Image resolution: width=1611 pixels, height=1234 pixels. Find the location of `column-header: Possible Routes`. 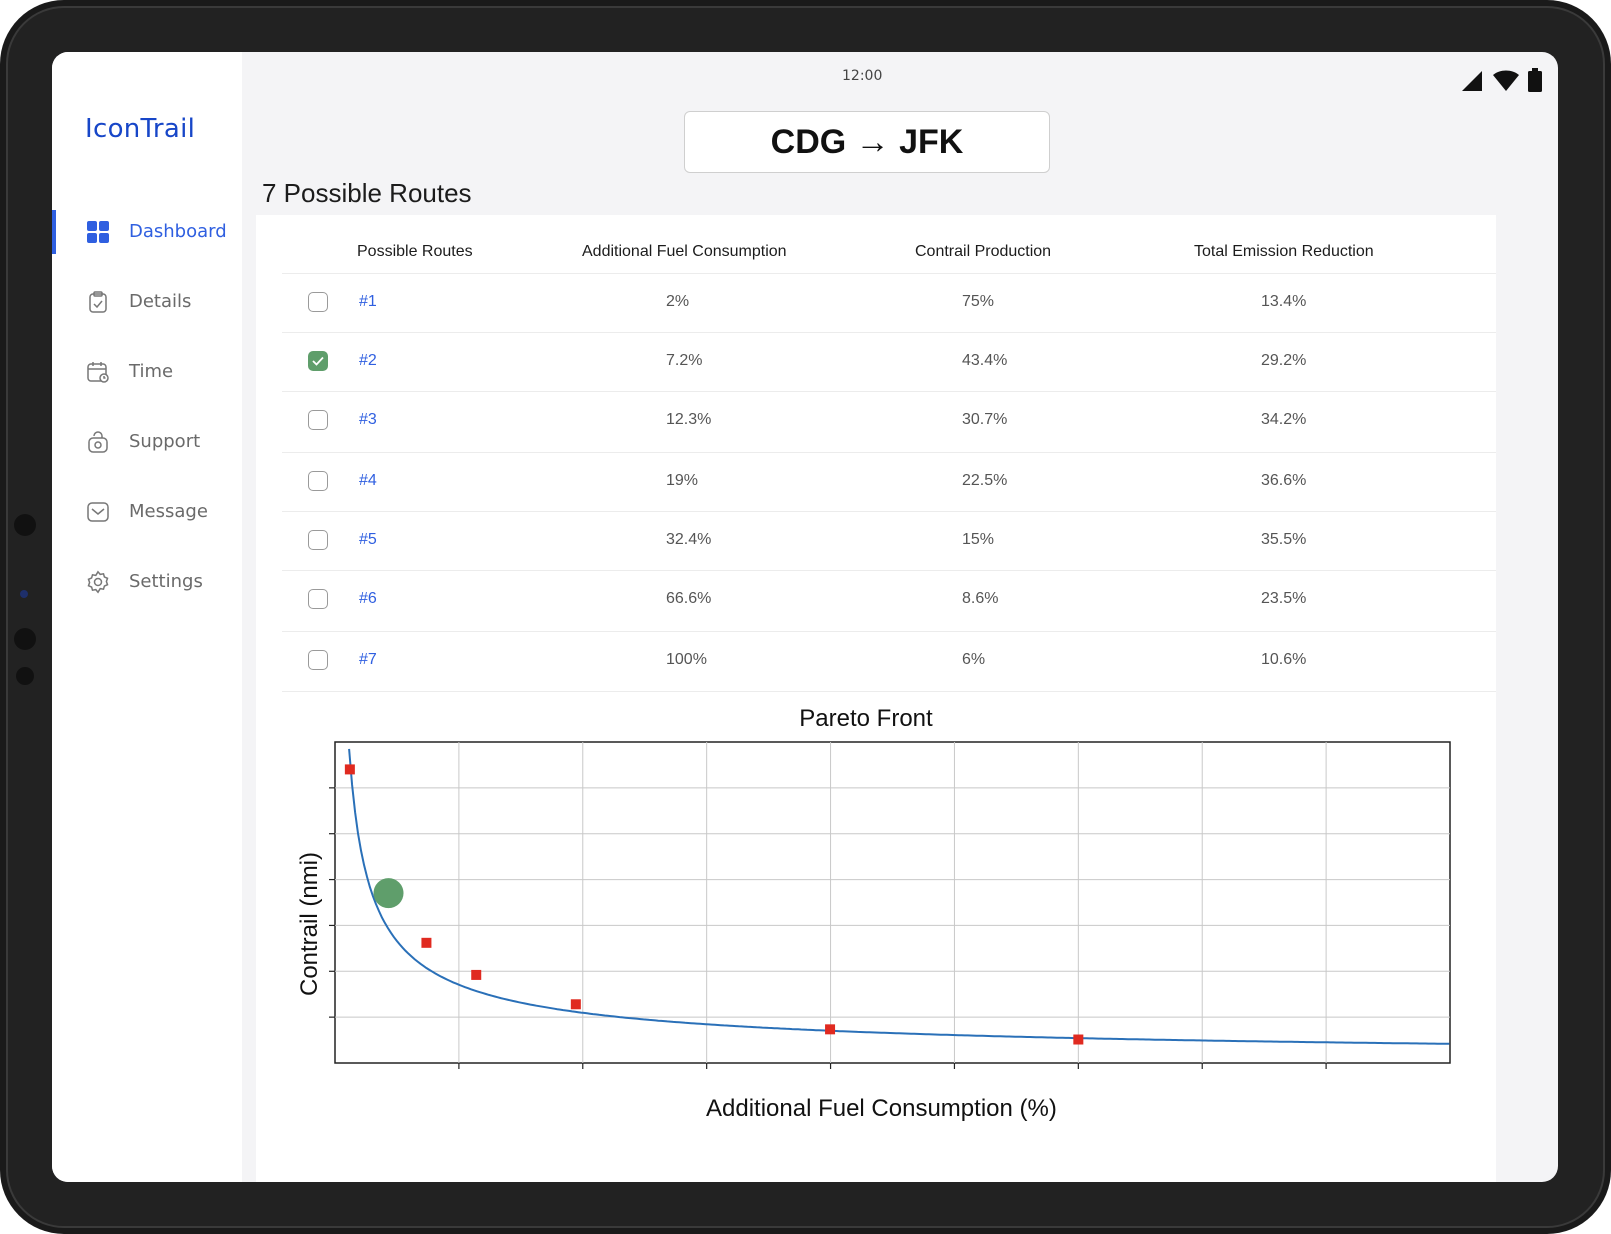

column-header: Possible Routes is located at coordinates (415, 251).